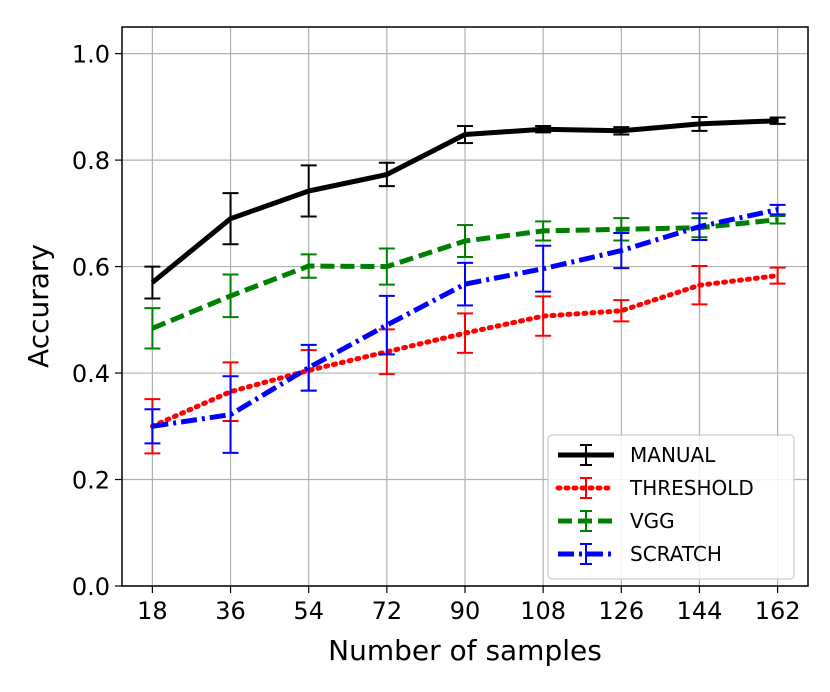 The height and width of the screenshot is (692, 830). I want to click on vgg-line, so click(464, 274).